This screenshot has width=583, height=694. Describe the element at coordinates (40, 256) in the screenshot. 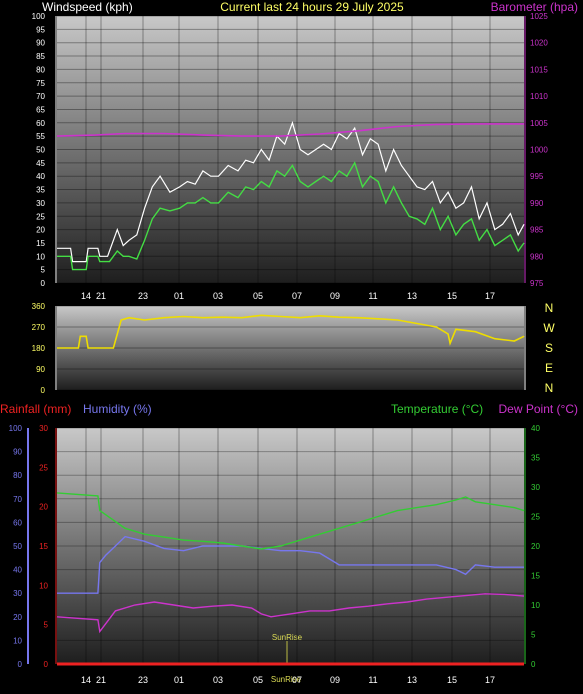

I see `wind-y-tick: 10` at that location.